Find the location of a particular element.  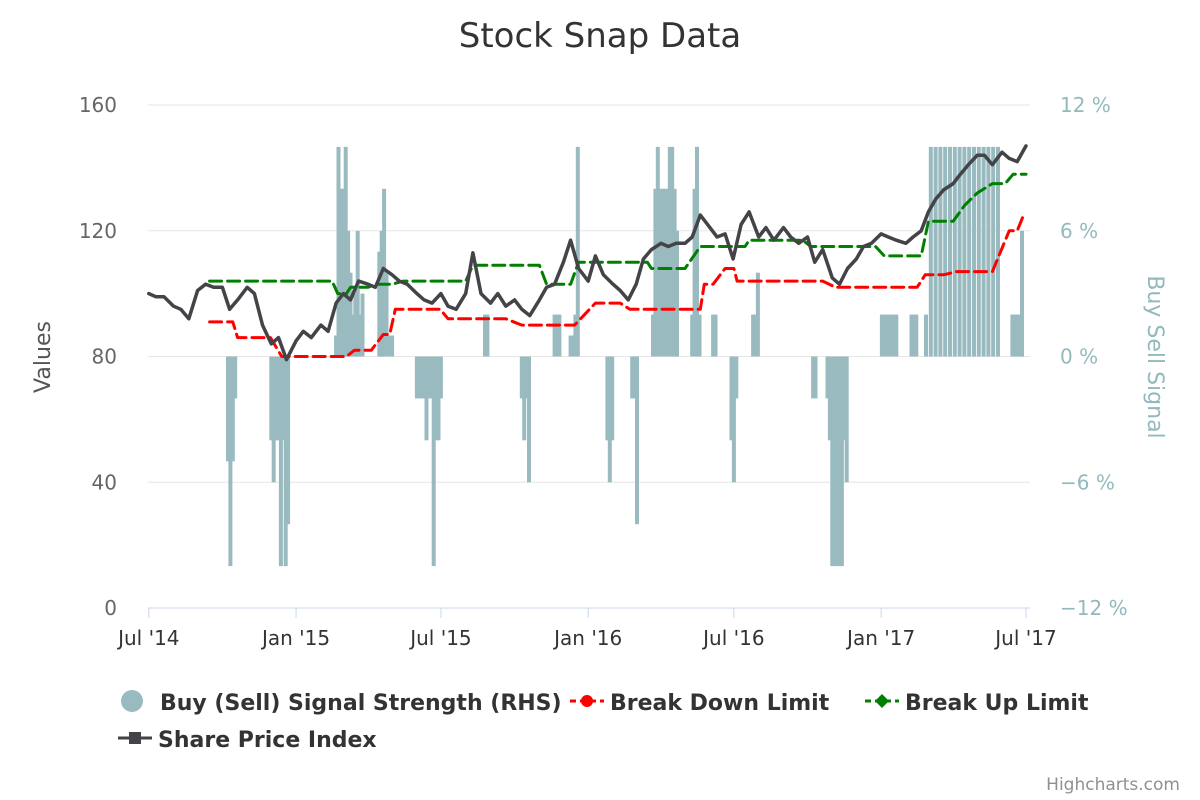

legend-item: Break Up Limit is located at coordinates (977, 703).